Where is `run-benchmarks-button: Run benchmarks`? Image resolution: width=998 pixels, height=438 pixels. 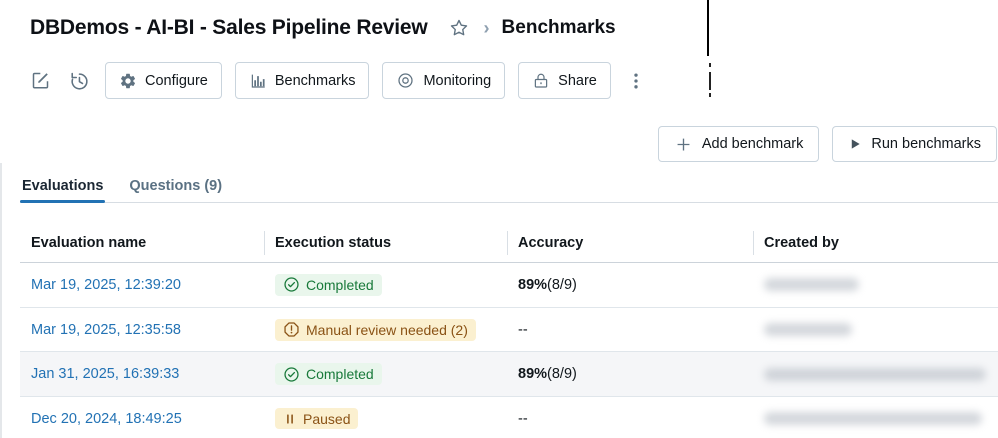 run-benchmarks-button: Run benchmarks is located at coordinates (914, 144).